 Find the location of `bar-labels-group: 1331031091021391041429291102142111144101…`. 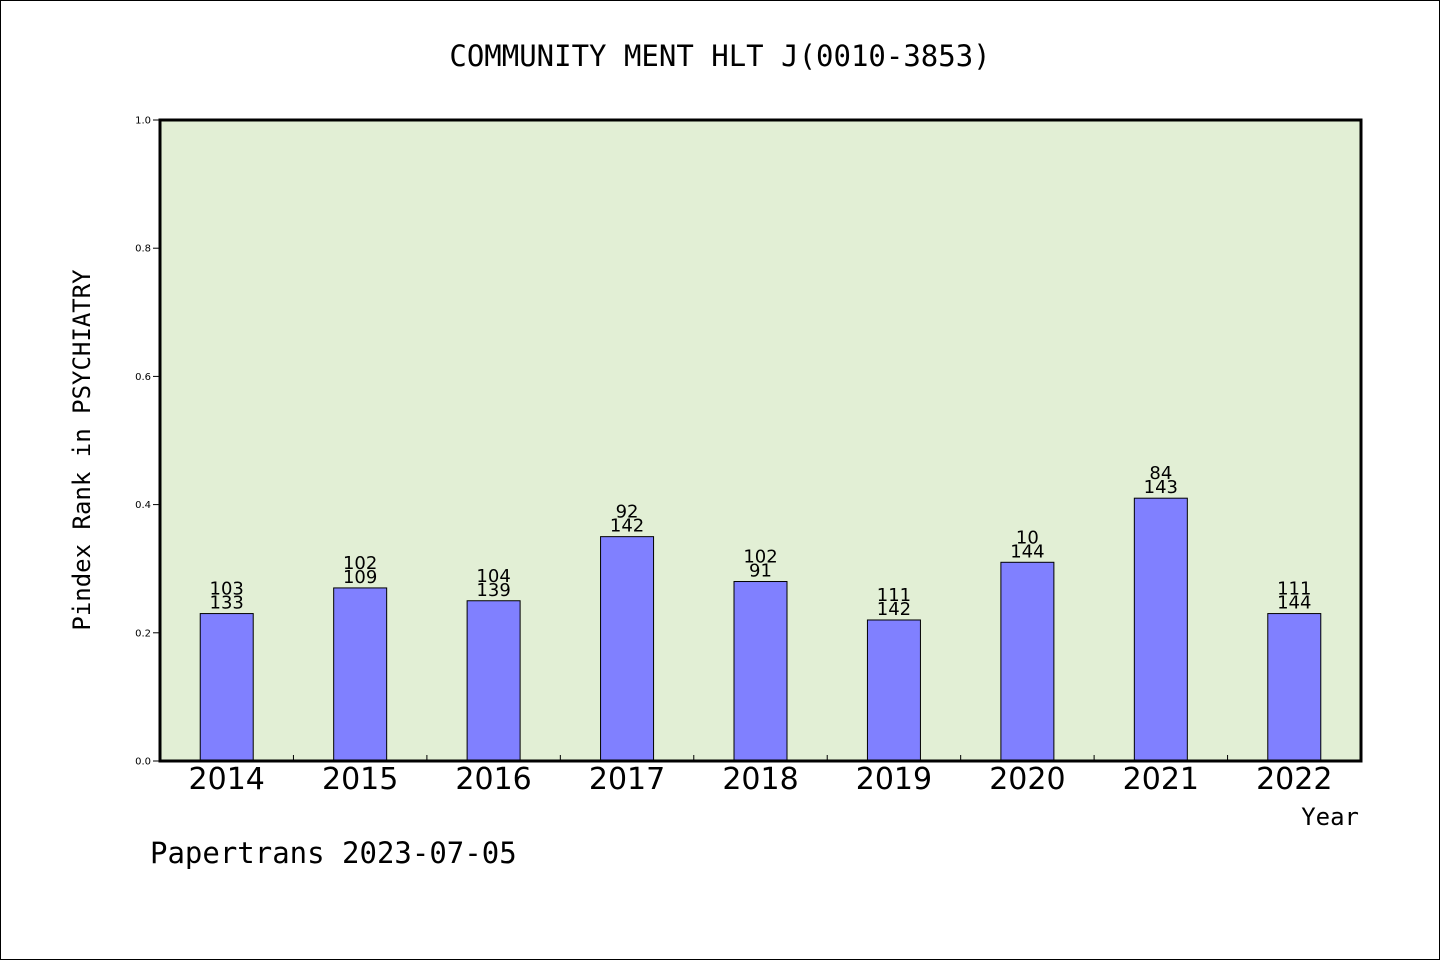

bar-labels-group: 1331031091021391041429291102142111144101… is located at coordinates (761, 541).